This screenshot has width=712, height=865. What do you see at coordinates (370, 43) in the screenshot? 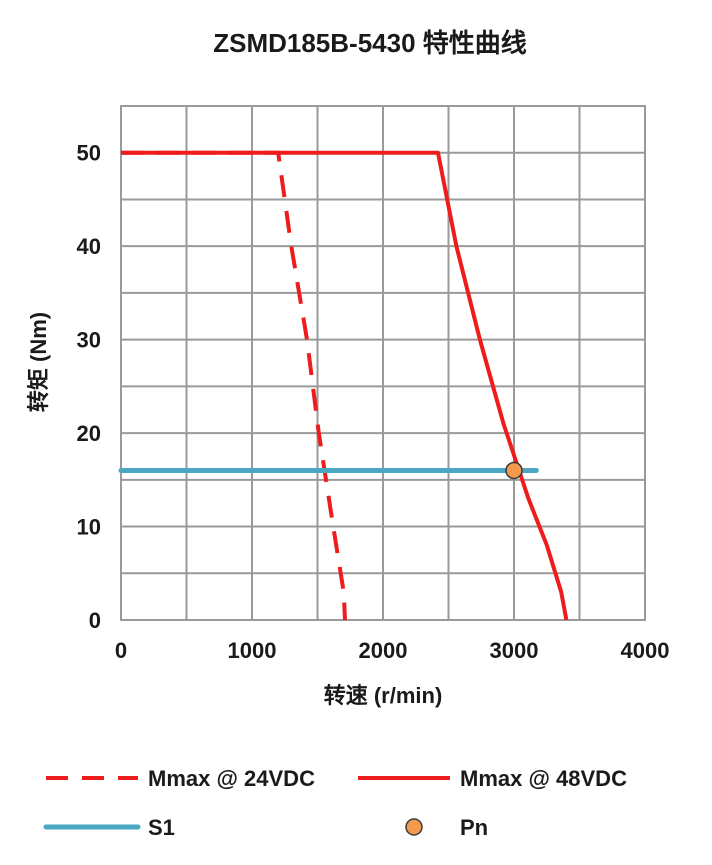
I see `chart-title: ZSMD185B-5430 特性曲线` at bounding box center [370, 43].